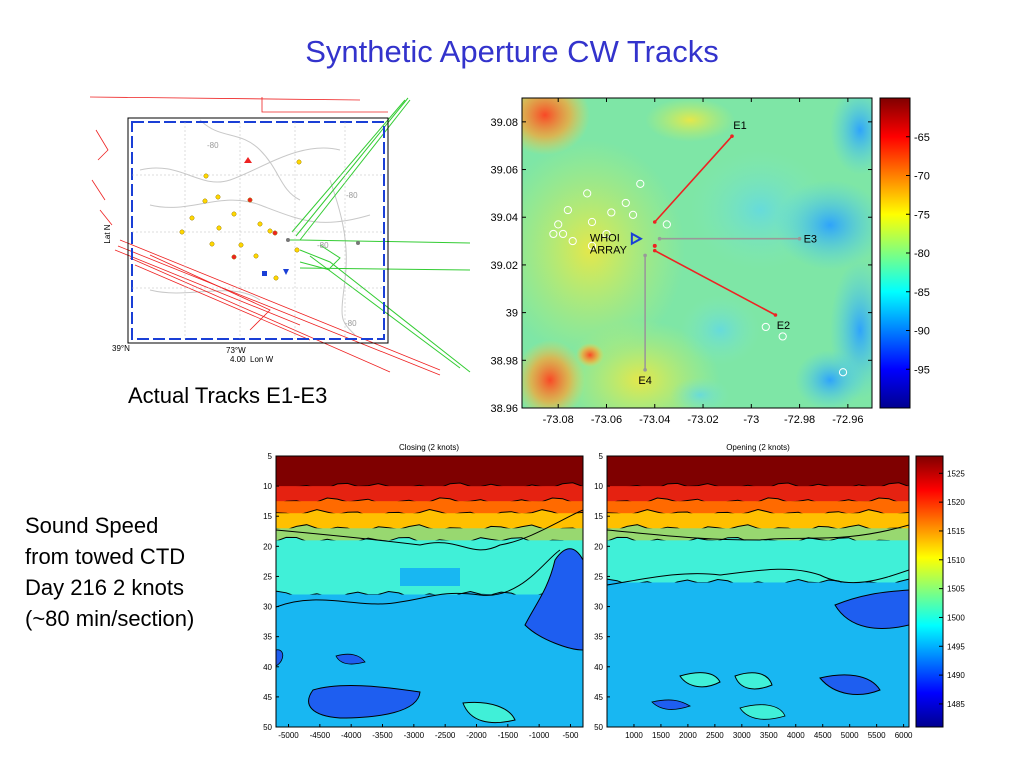 The width and height of the screenshot is (1024, 768). I want to click on x-tick-label: 5000, so click(850, 735).